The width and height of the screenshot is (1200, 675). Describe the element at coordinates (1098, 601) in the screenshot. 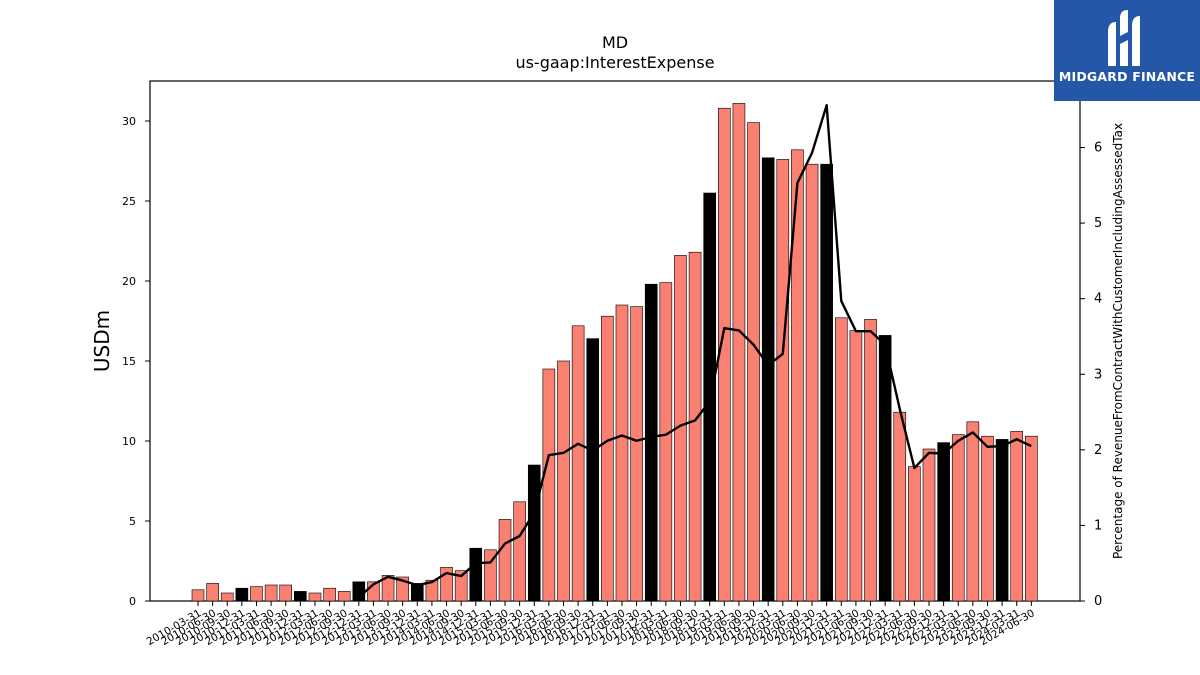

I see `y-tick-label-right: 0` at that location.